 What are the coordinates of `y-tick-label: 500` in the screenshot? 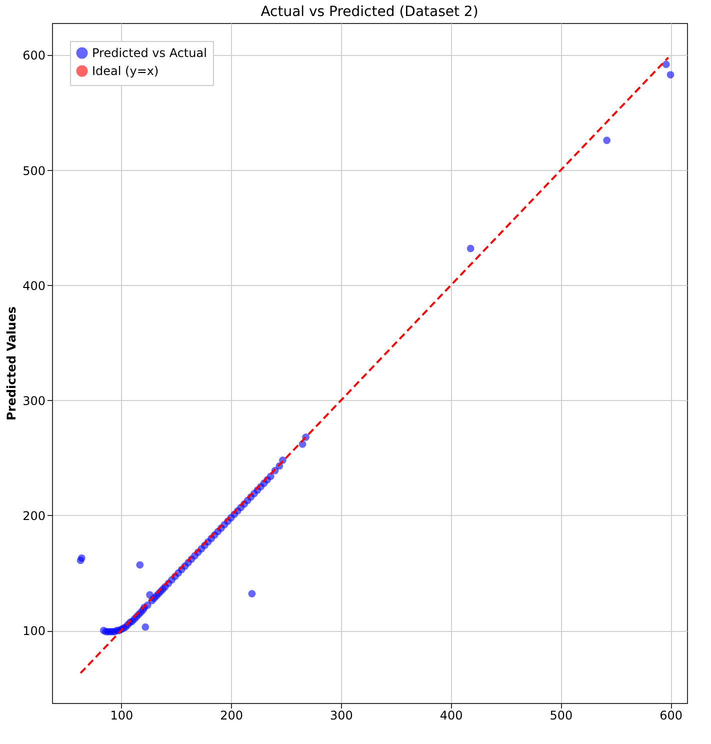 It's located at (34, 171).